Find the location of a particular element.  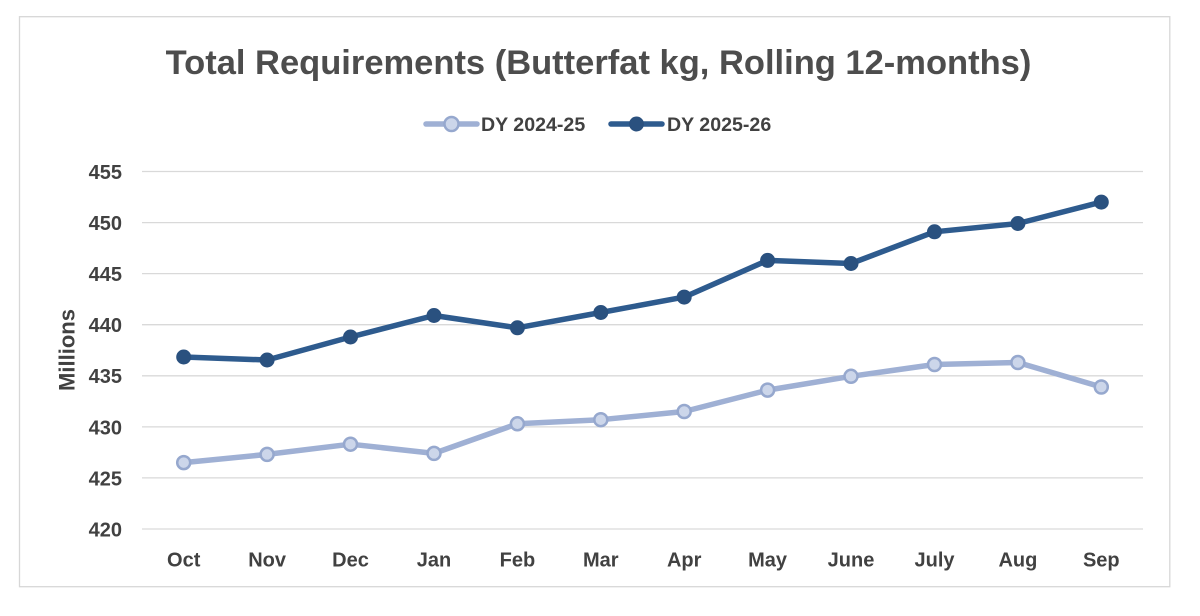

svg-text: Sep is located at coordinates (1101, 561).